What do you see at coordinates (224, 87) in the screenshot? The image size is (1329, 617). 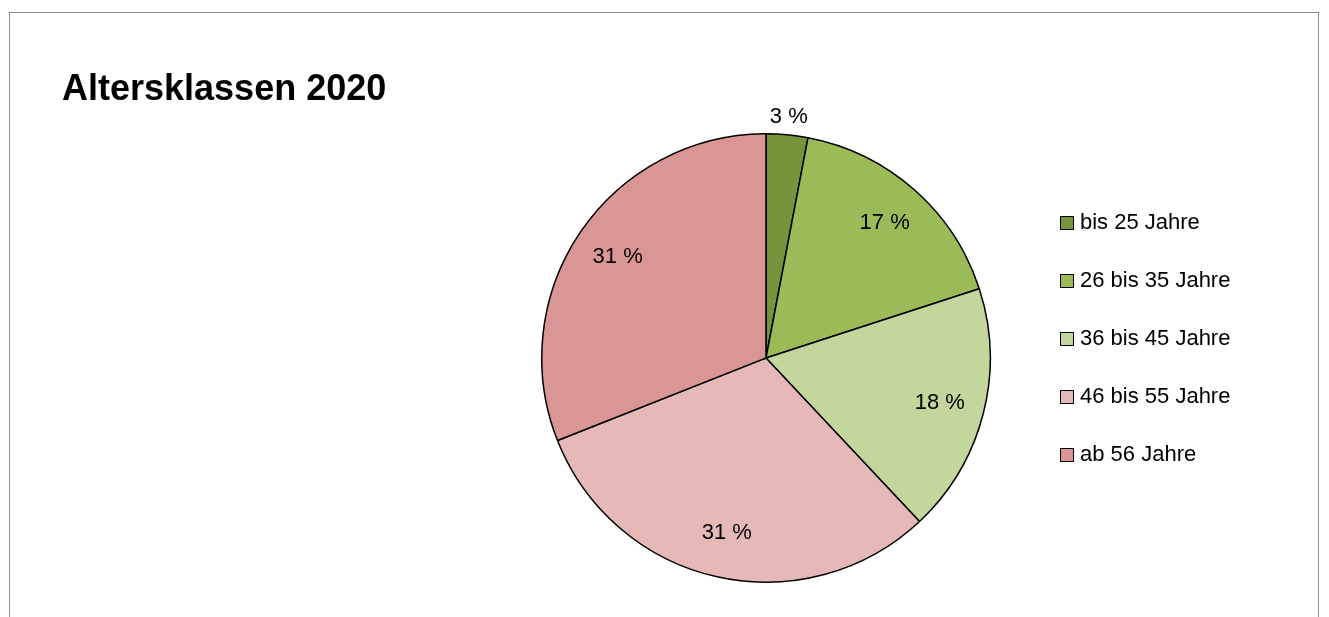 I see `text: Altersklassen 2020` at bounding box center [224, 87].